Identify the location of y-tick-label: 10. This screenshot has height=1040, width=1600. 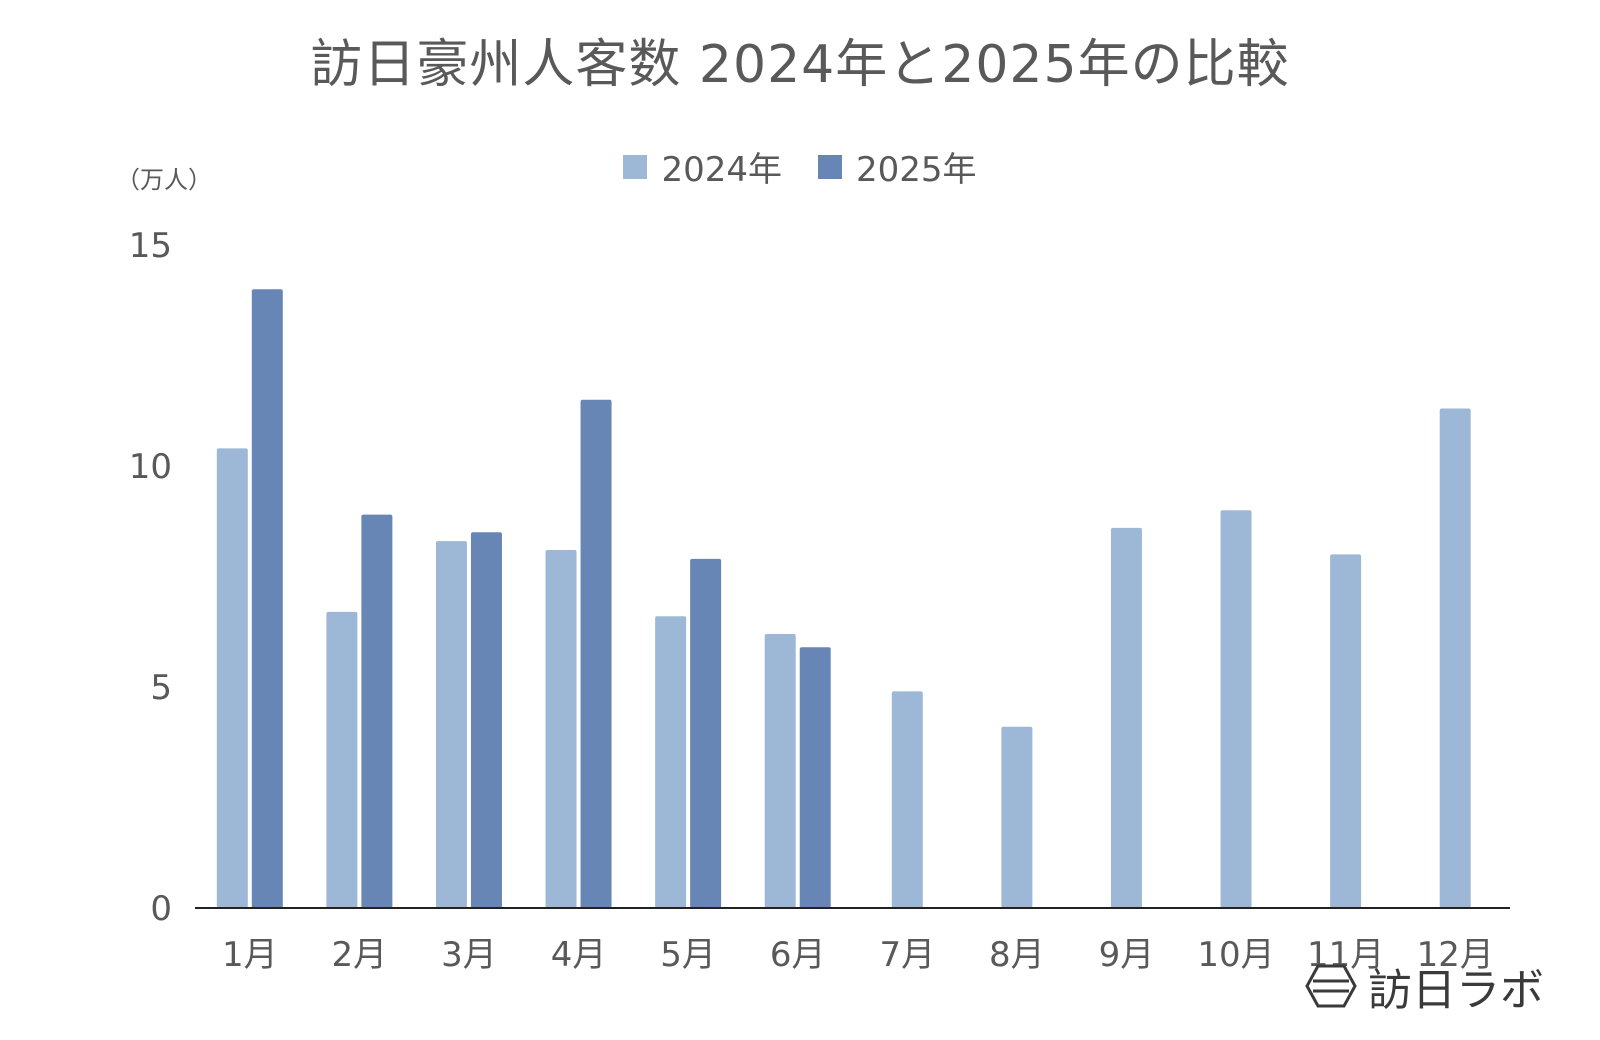
(150, 467).